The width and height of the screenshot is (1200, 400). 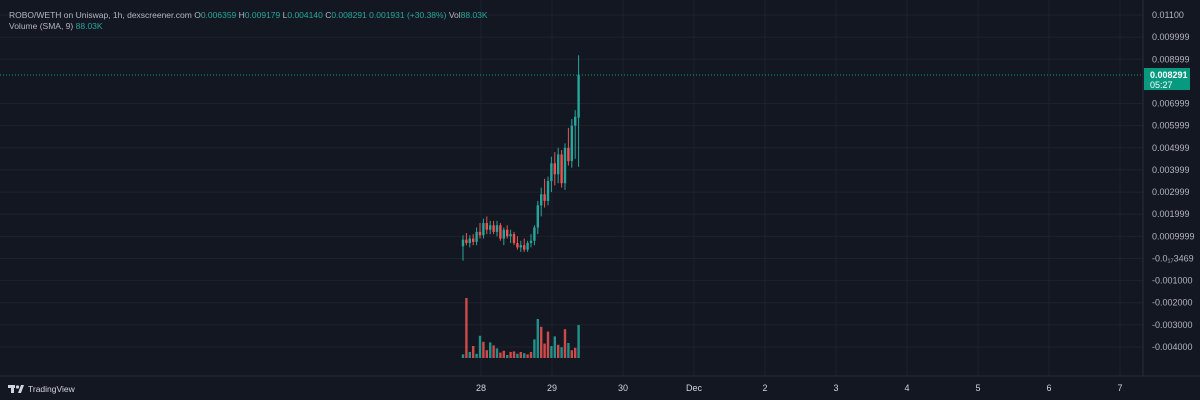 I want to click on x-tick-label: Dec, so click(x=694, y=388).